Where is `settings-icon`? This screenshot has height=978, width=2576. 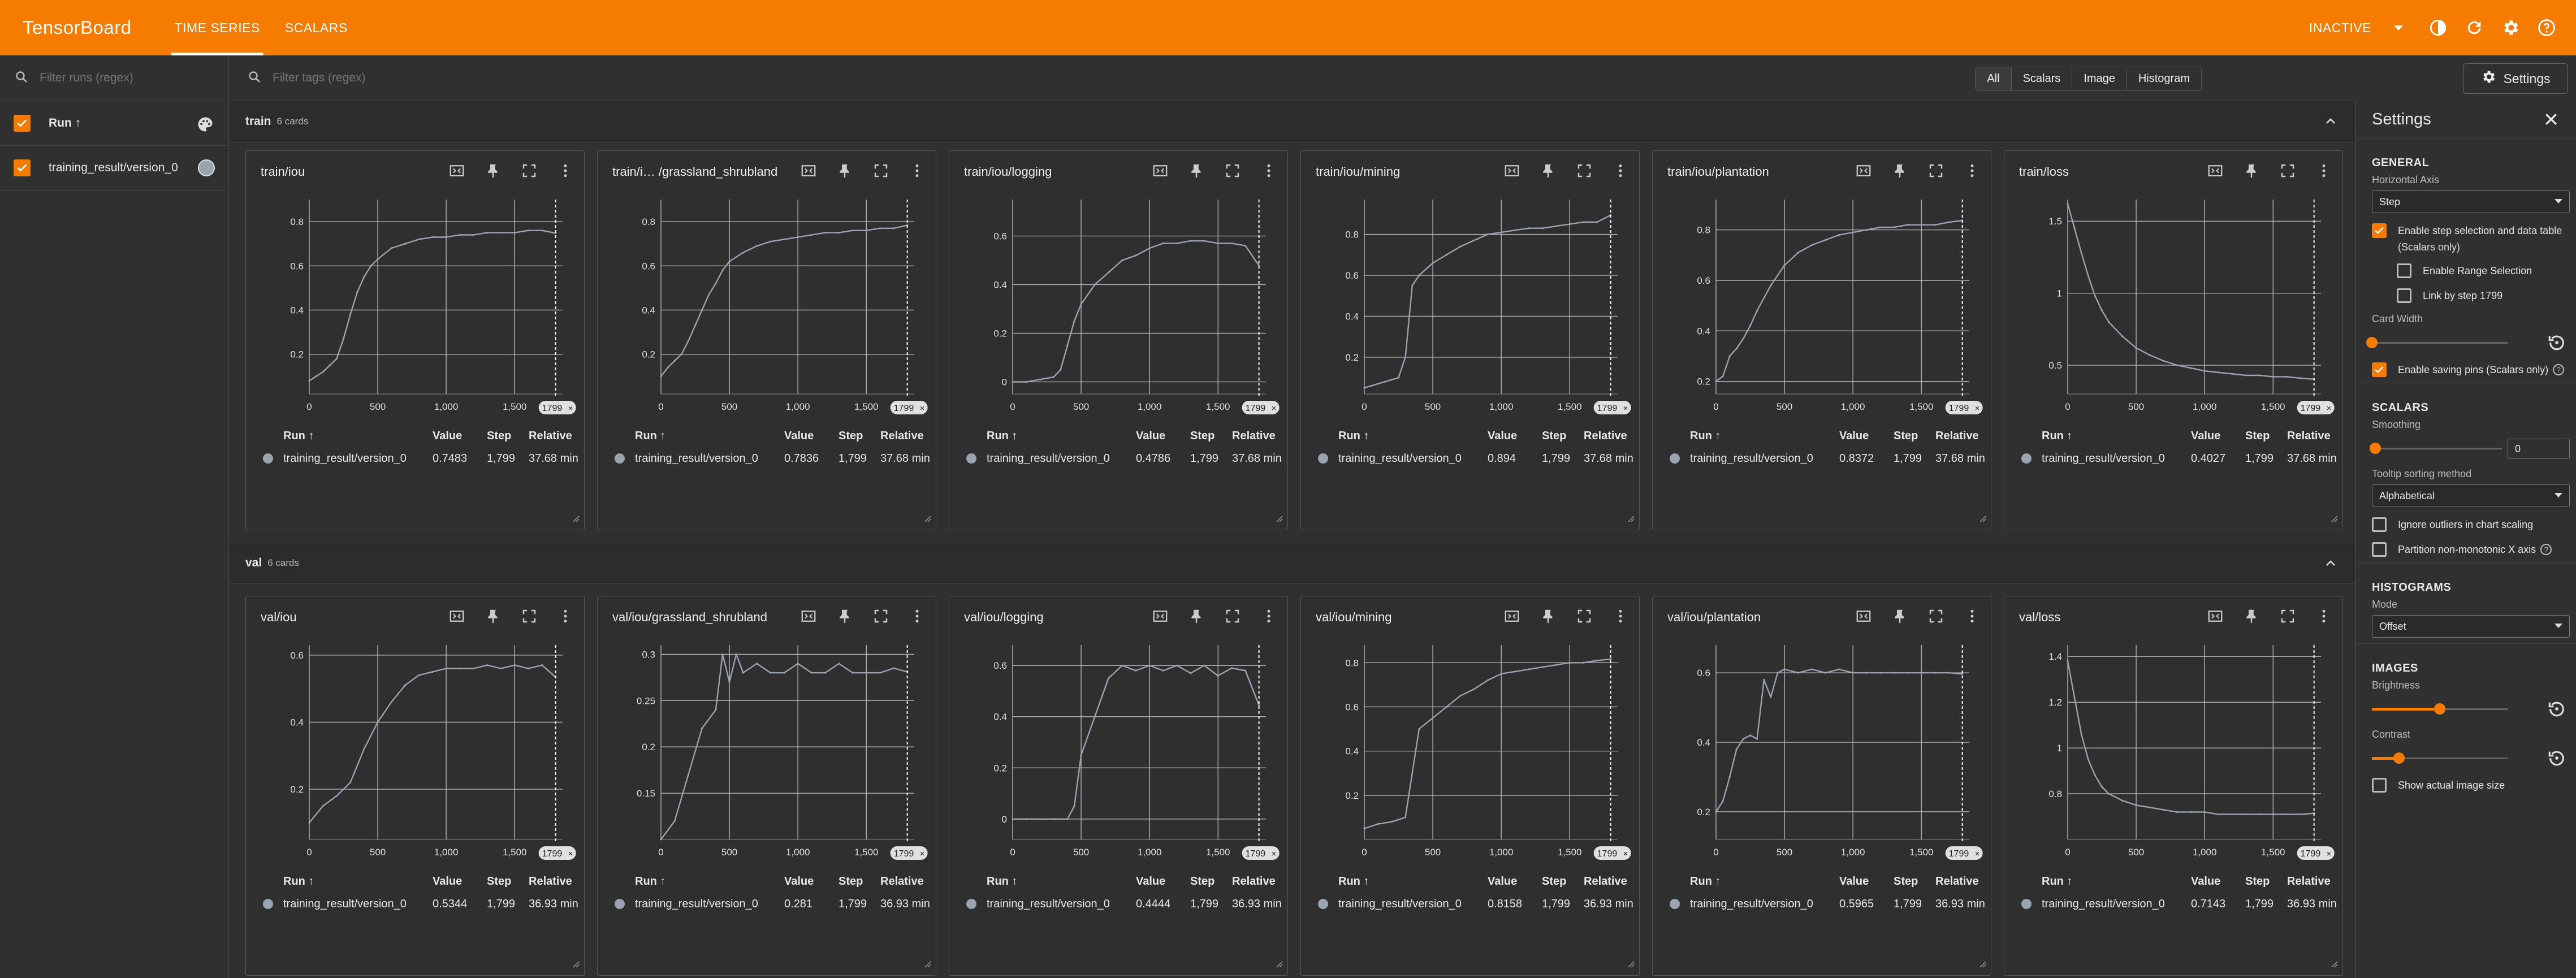
settings-icon is located at coordinates (2510, 27).